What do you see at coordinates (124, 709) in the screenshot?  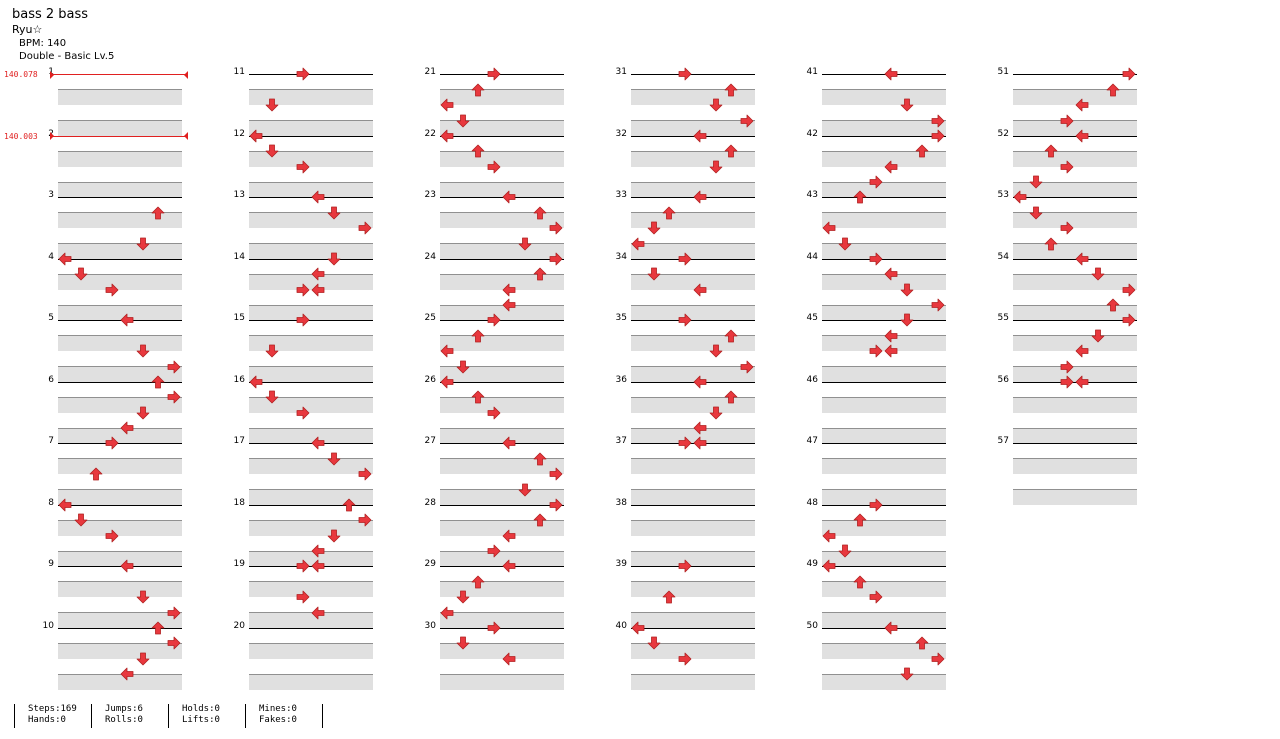 I see `jumps-count: Jumps:6` at bounding box center [124, 709].